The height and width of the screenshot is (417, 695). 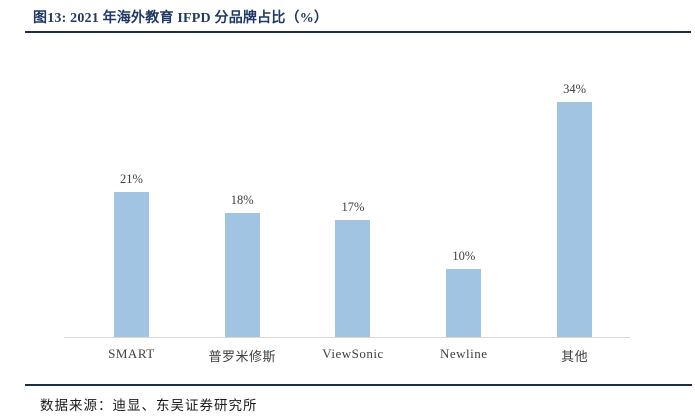 I want to click on category-label: Newline, so click(x=464, y=353).